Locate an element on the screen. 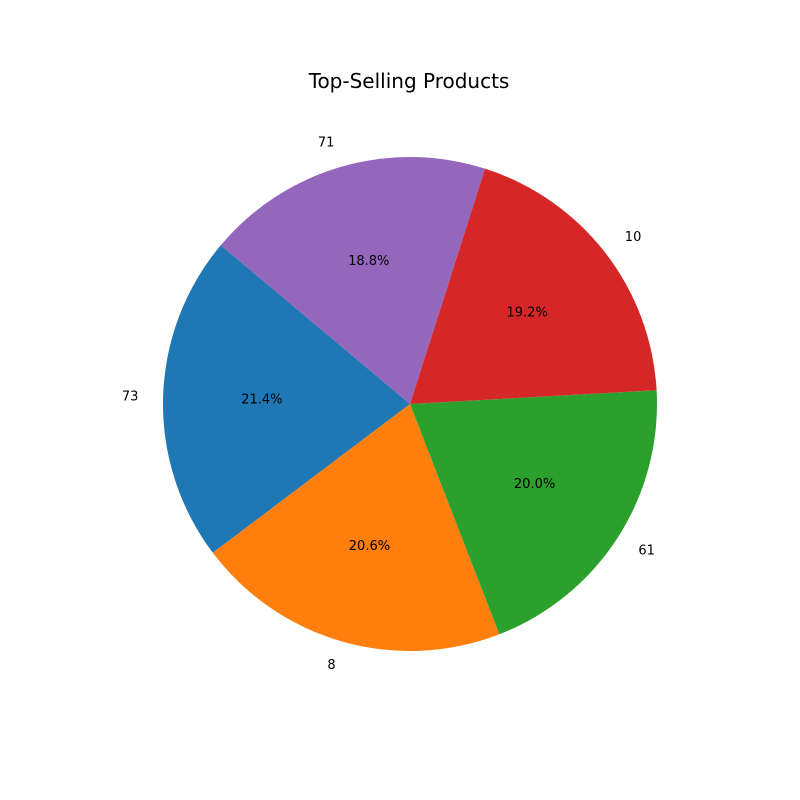 Image resolution: width=800 pixels, height=800 pixels. percent-label: 20.0% is located at coordinates (534, 484).